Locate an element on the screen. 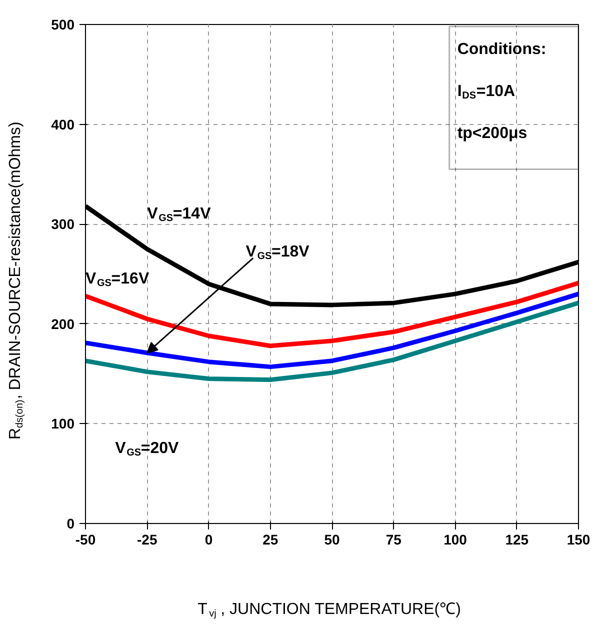  y-tick-label: 300 is located at coordinates (63, 224).